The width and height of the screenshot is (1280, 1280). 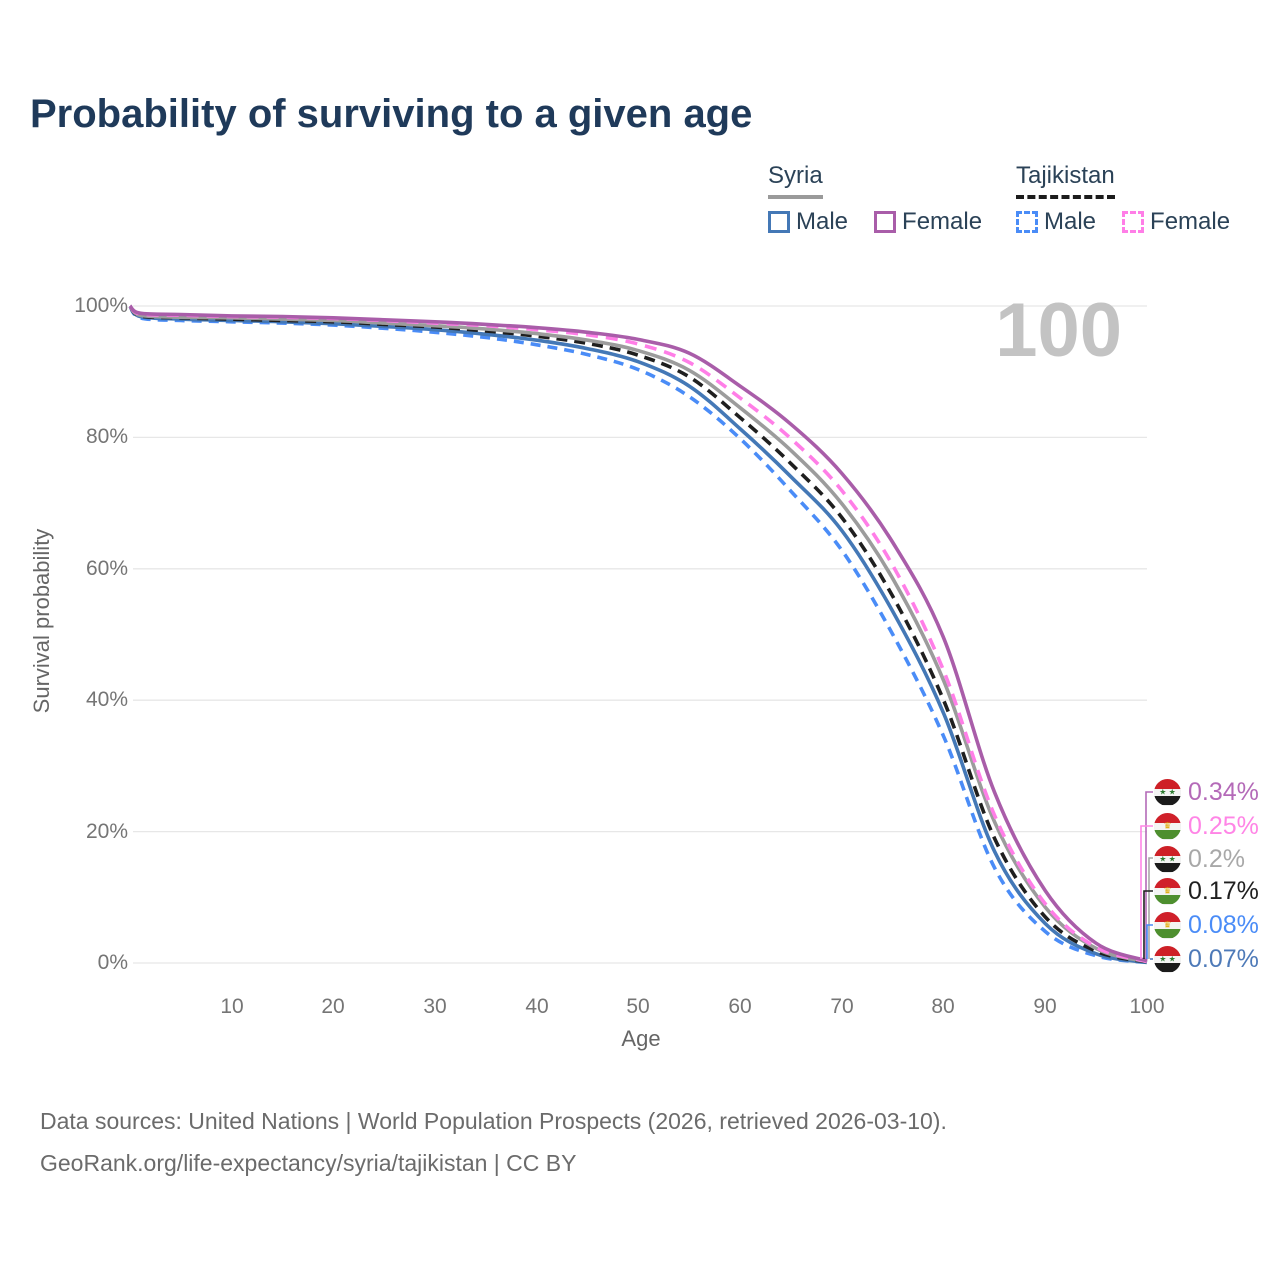 I want to click on y-tick: 0%, so click(x=112, y=962).